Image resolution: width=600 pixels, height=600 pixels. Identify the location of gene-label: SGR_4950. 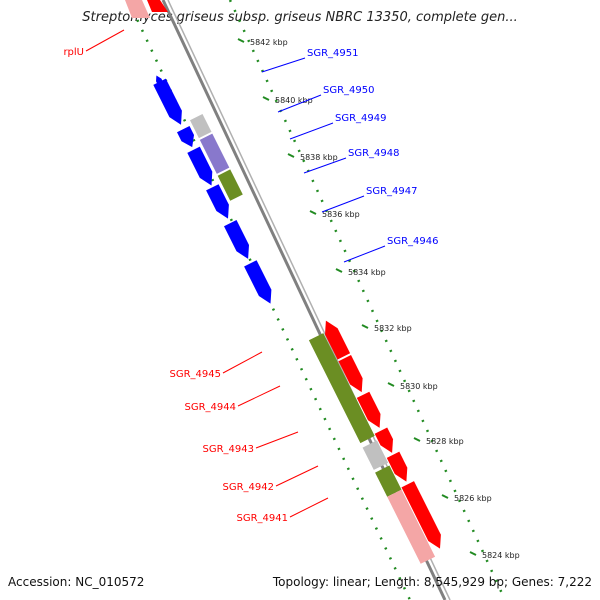
(349, 90).